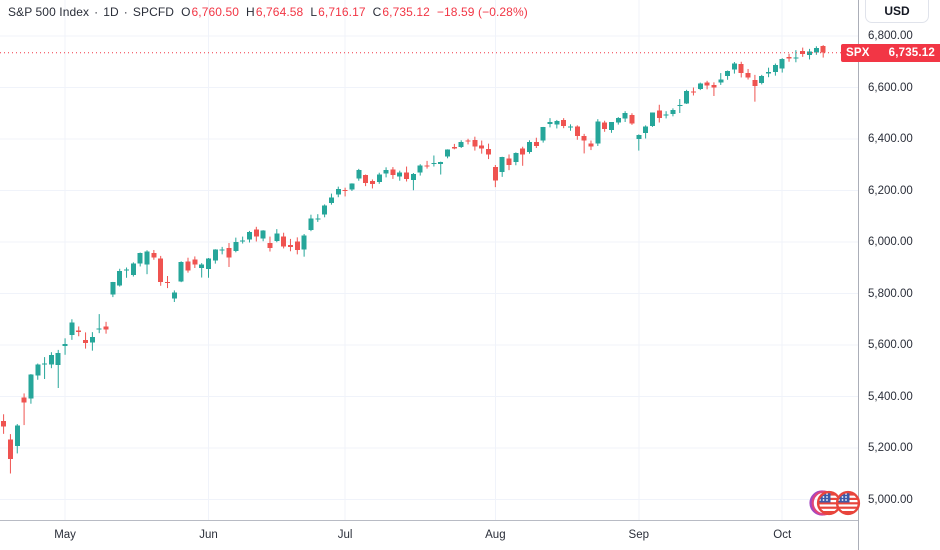 This screenshot has width=940, height=550. I want to click on price-tick-label: 5,600.00, so click(890, 345).